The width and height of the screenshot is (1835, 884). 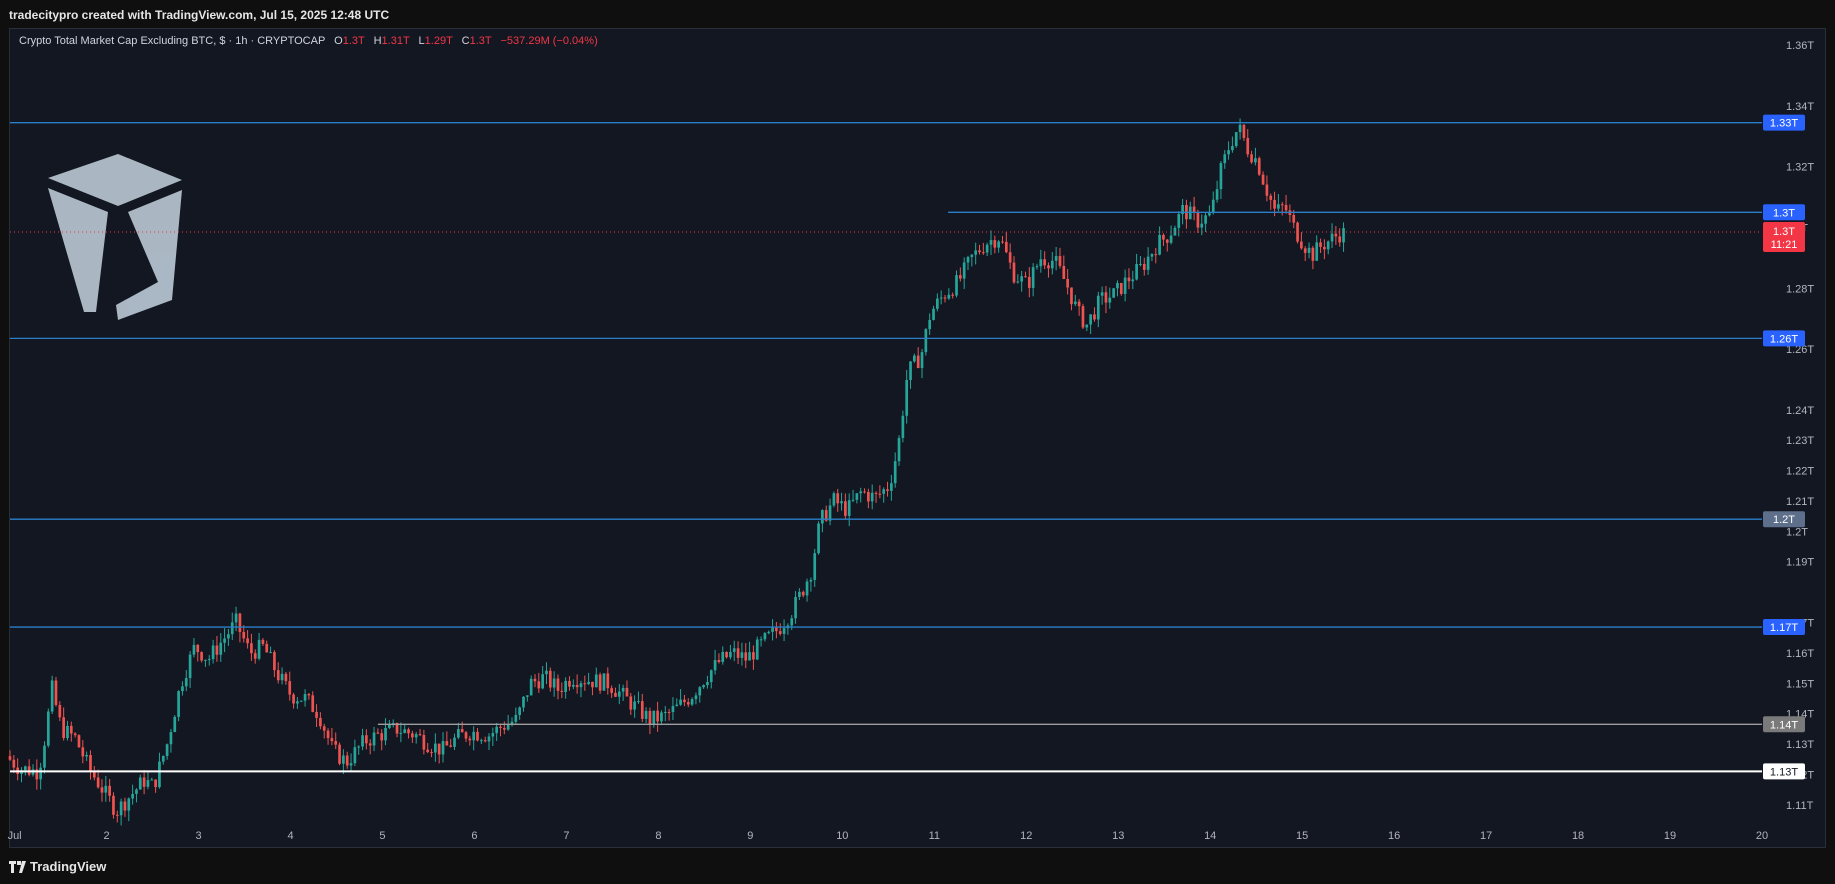 I want to click on tradecity-logo-icon, so click(x=115, y=237).